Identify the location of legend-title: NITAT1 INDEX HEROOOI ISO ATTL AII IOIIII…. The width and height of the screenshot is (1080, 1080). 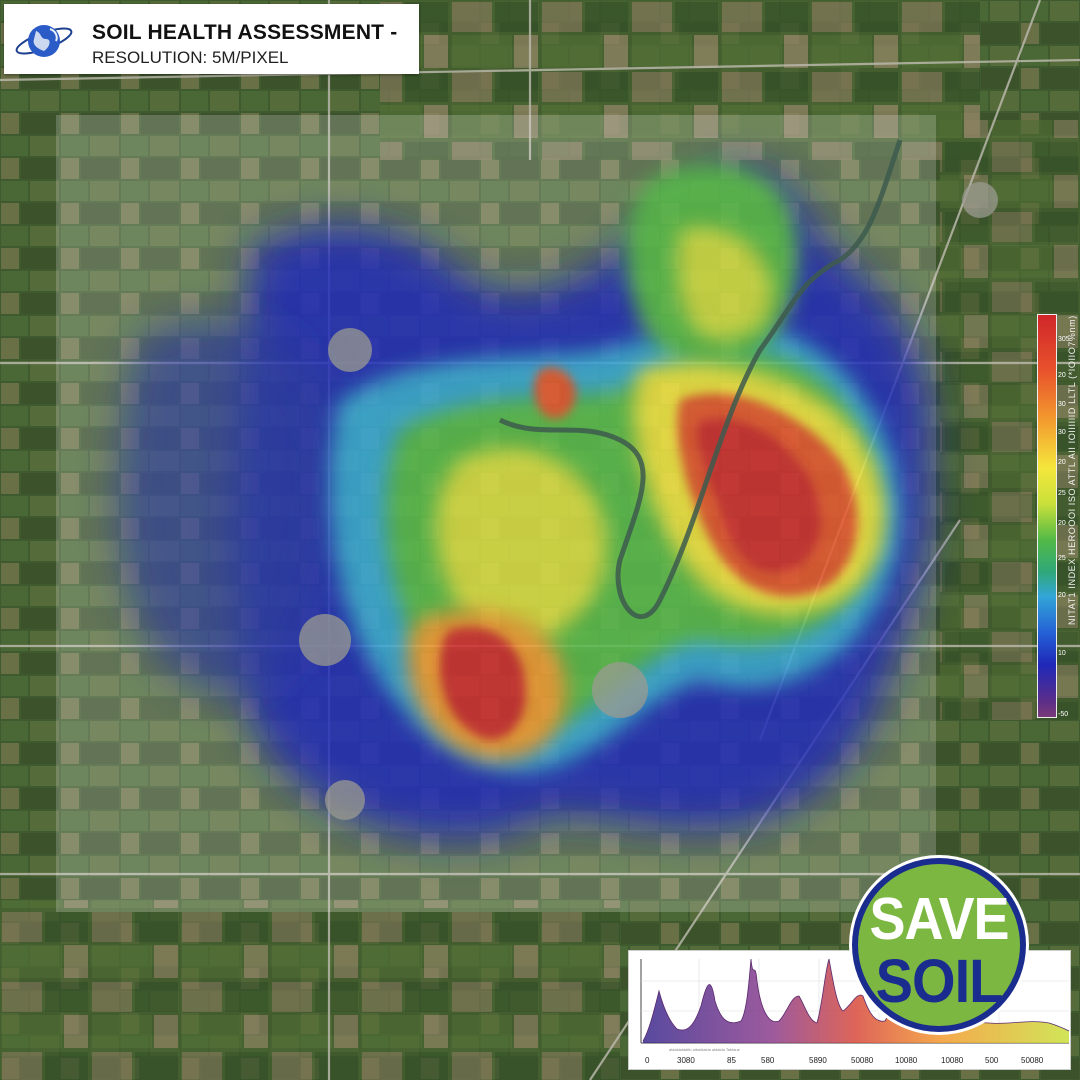
(1072, 470).